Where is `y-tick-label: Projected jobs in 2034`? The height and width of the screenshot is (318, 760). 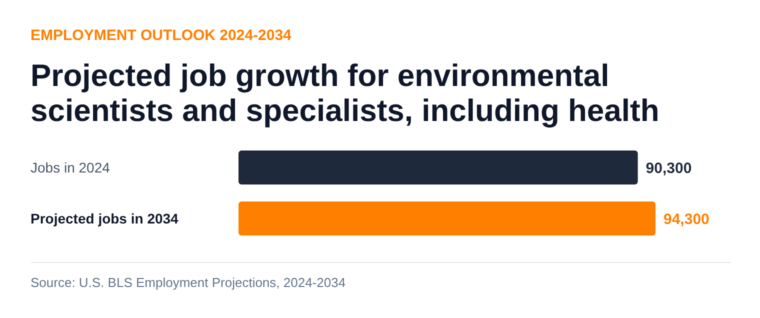
y-tick-label: Projected jobs in 2034 is located at coordinates (104, 218).